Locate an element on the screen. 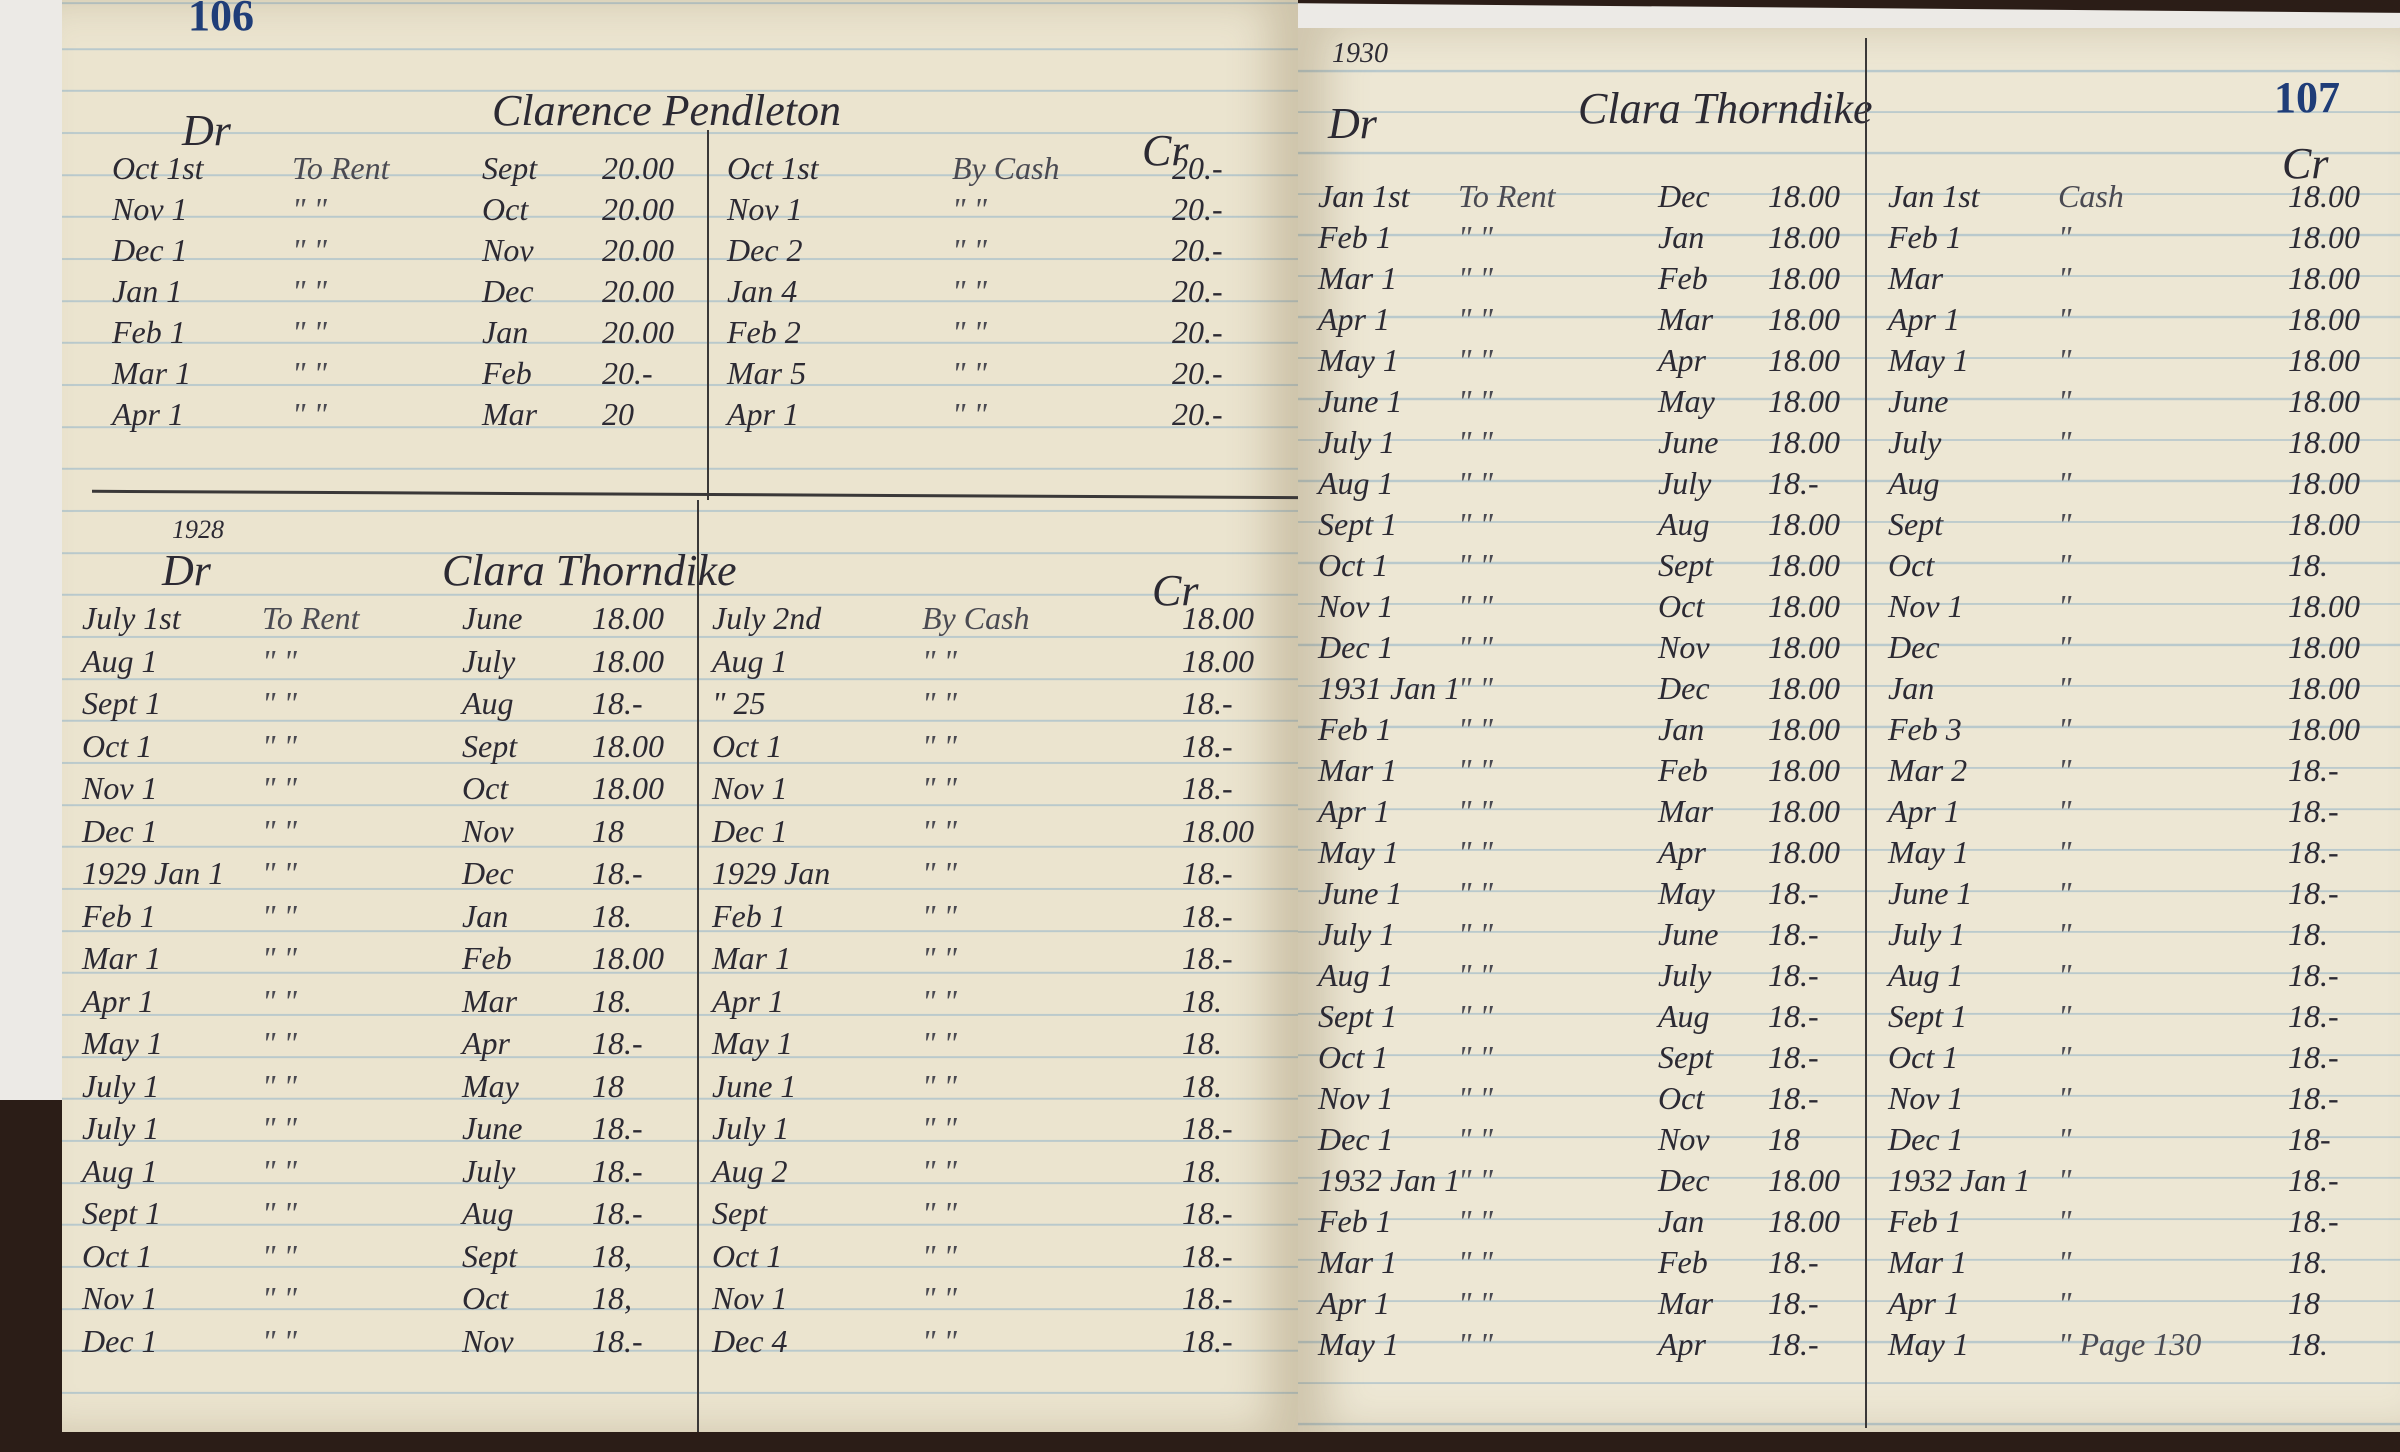 This screenshot has width=2400, height=1452. credit-date: Aug is located at coordinates (1914, 483).